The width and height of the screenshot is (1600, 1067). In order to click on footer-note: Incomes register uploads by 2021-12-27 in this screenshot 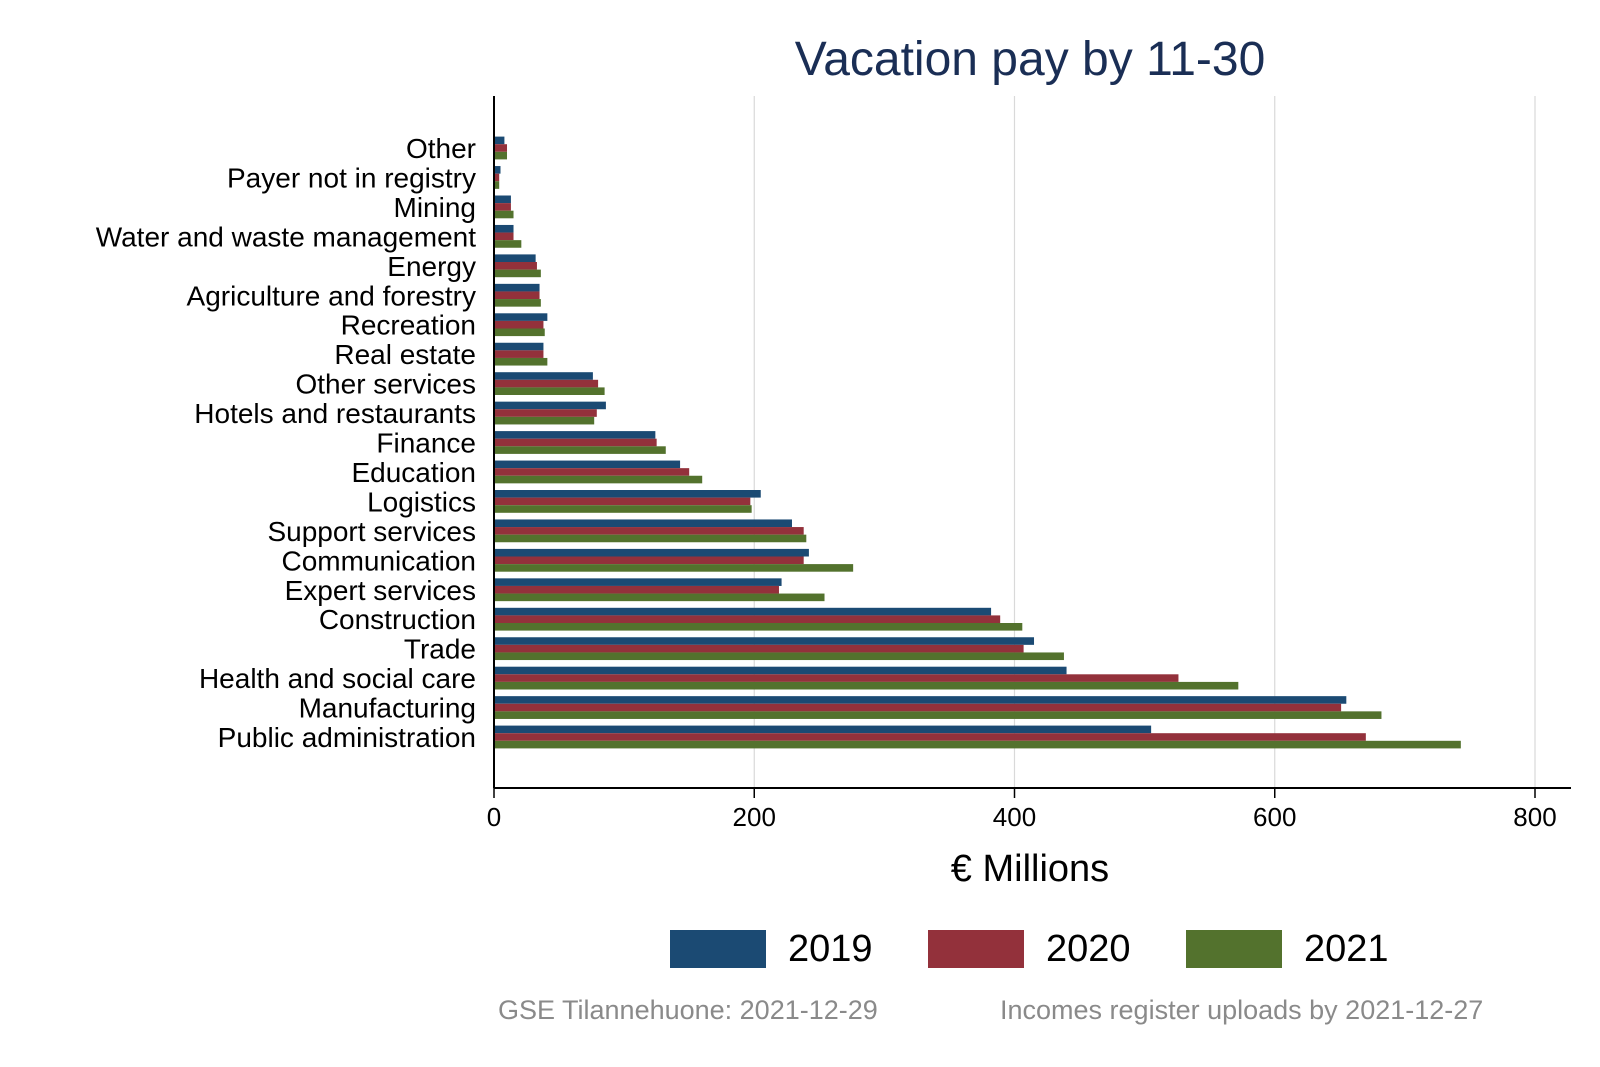, I will do `click(1242, 1010)`.